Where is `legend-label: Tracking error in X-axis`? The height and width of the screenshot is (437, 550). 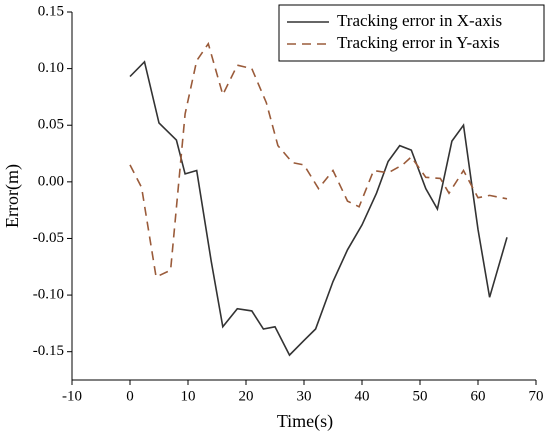 legend-label: Tracking error in X-axis is located at coordinates (419, 20).